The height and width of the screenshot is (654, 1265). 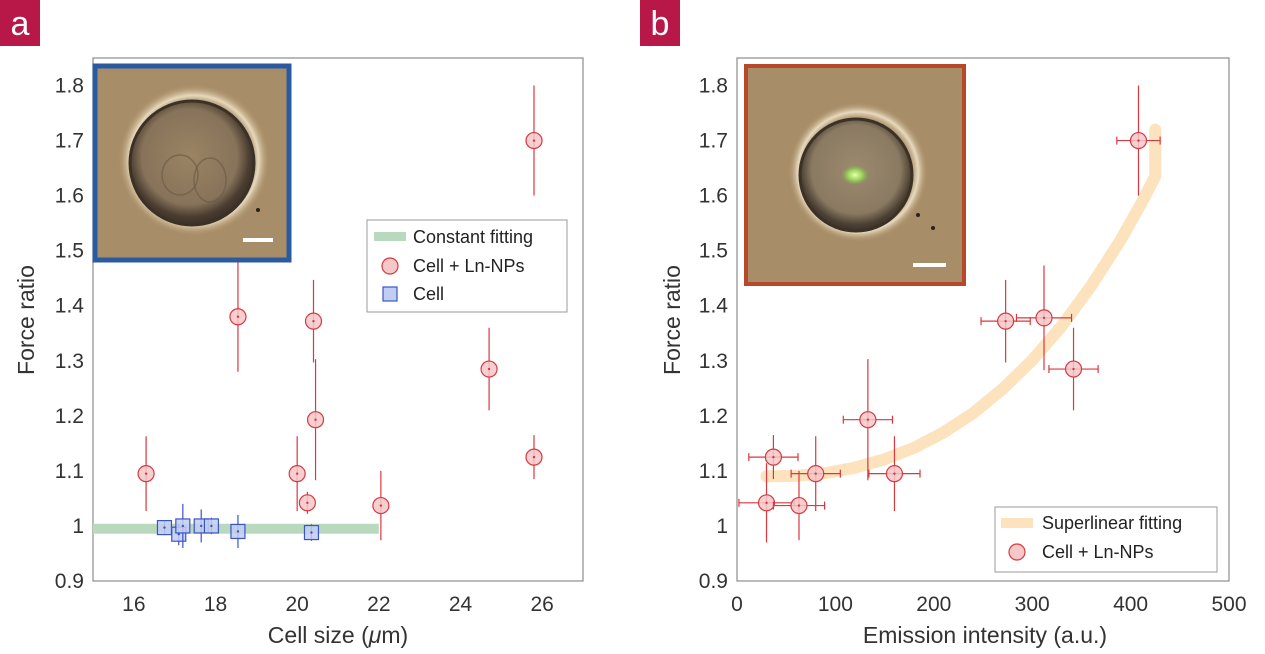 I want to click on panel-b-legend-circle-marker, so click(x=1017, y=552).